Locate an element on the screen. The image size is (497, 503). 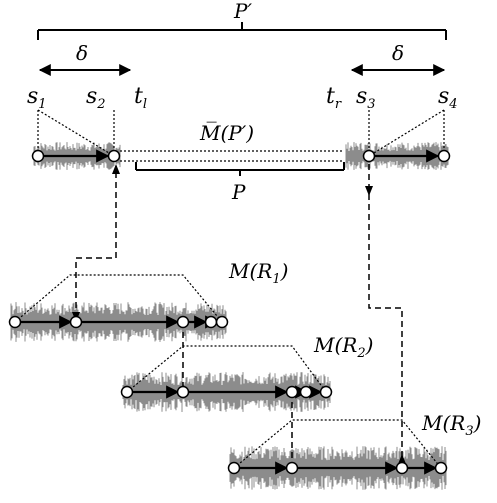
delta-left-label: δ is located at coordinates (82, 53).